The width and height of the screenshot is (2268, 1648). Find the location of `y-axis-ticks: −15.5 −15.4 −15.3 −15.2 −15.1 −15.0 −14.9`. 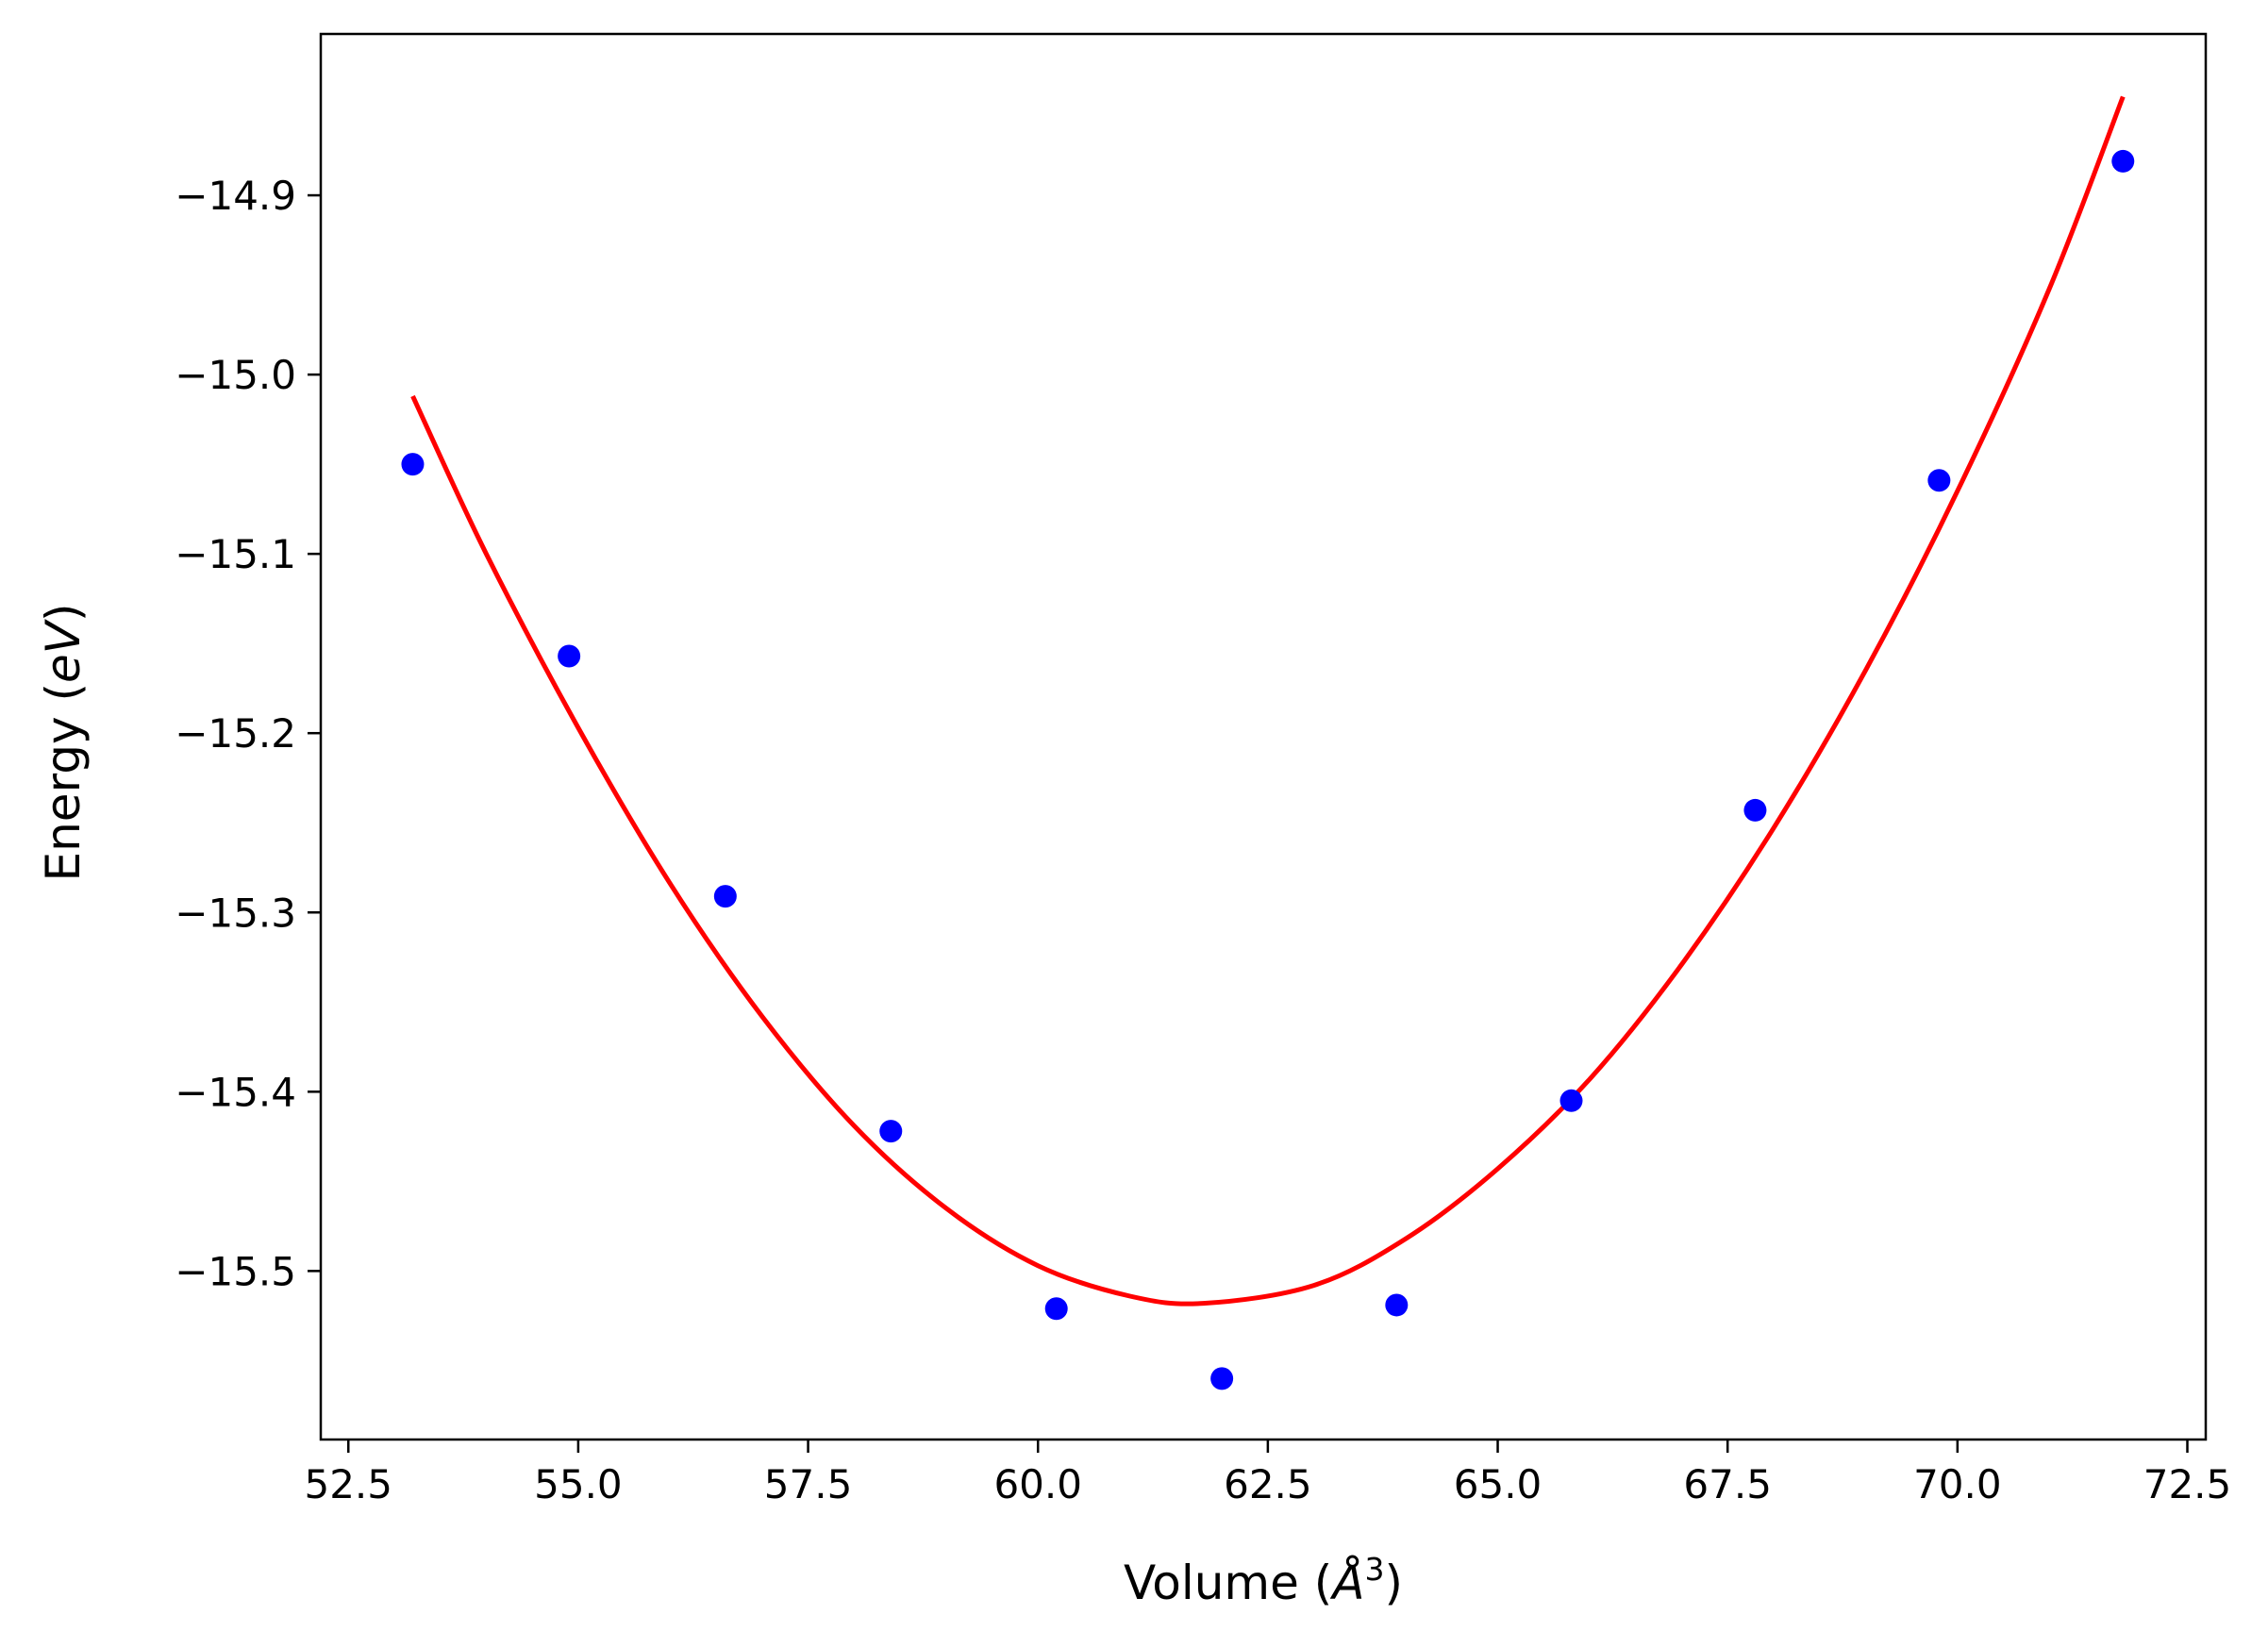

y-axis-ticks: −15.5 −15.4 −15.3 −15.2 −15.1 −15.0 −14.9 is located at coordinates (248, 733).